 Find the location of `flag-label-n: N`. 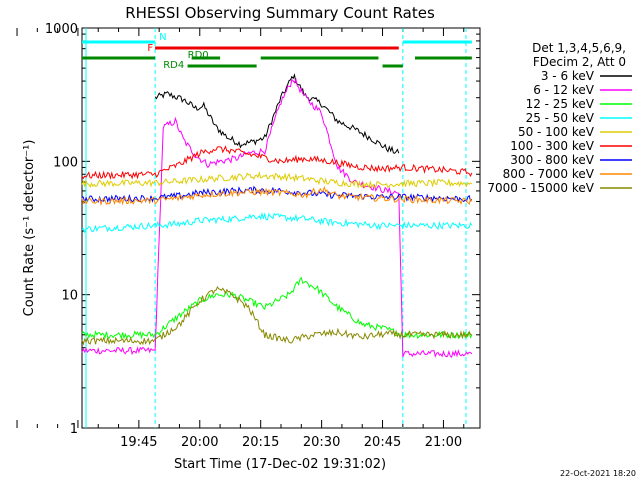

flag-label-n: N is located at coordinates (162, 37).